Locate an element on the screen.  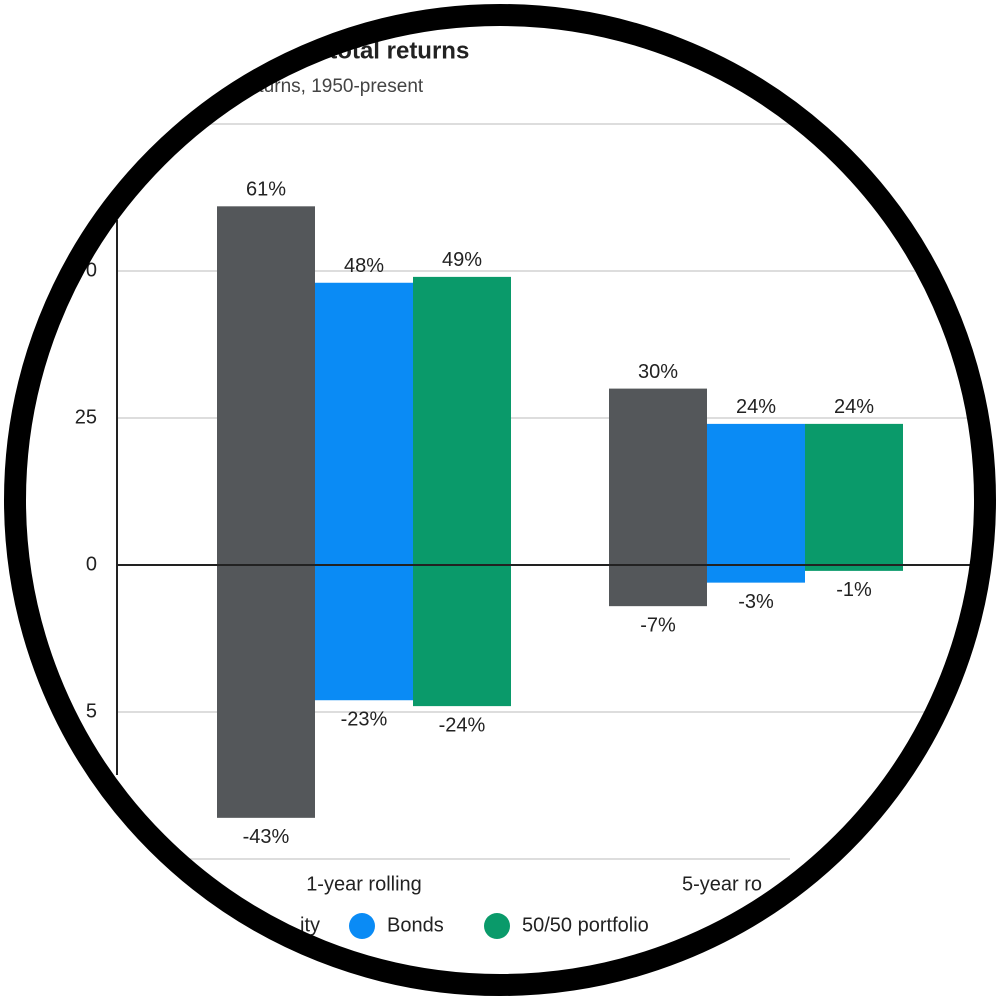
value-label: 61% is located at coordinates (266, 190).